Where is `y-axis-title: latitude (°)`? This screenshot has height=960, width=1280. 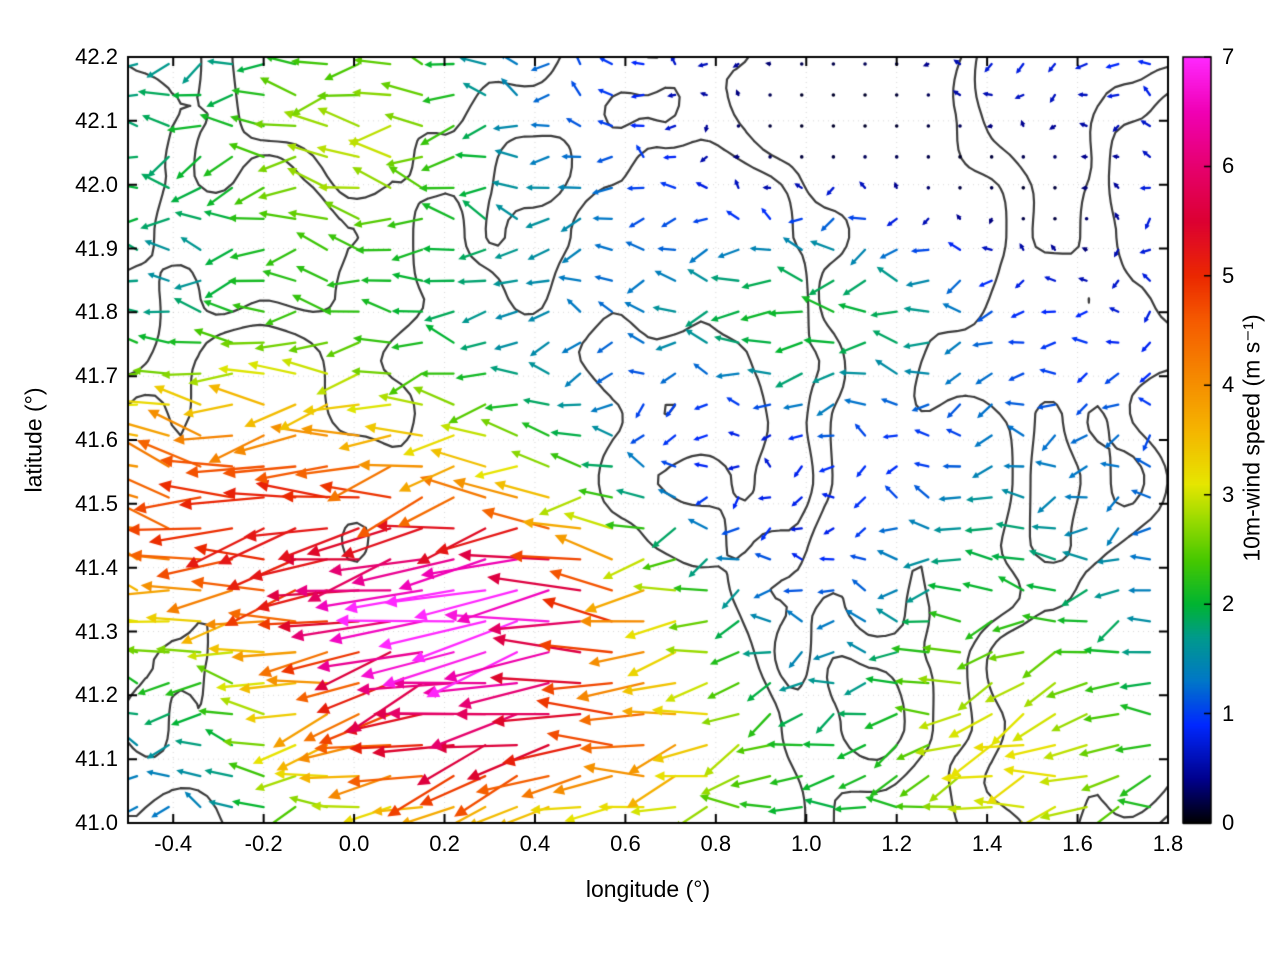 y-axis-title: latitude (°) is located at coordinates (33, 440).